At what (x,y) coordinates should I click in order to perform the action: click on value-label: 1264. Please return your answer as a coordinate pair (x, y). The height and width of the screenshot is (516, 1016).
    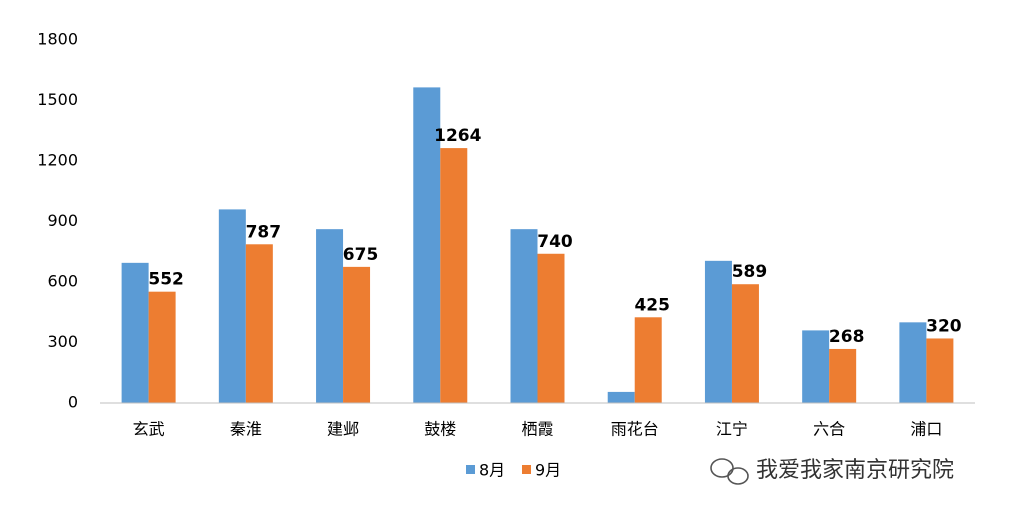
    Looking at the image, I should click on (457, 136).